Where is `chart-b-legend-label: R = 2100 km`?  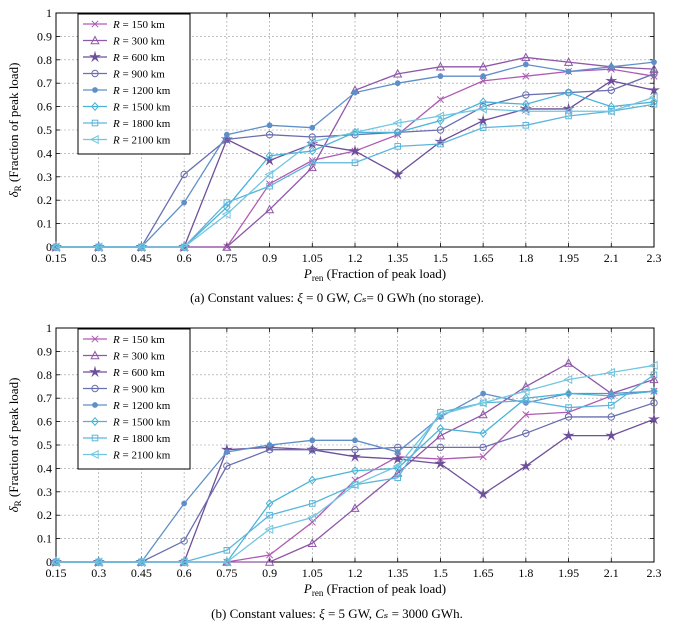 chart-b-legend-label: R = 2100 km is located at coordinates (141, 456).